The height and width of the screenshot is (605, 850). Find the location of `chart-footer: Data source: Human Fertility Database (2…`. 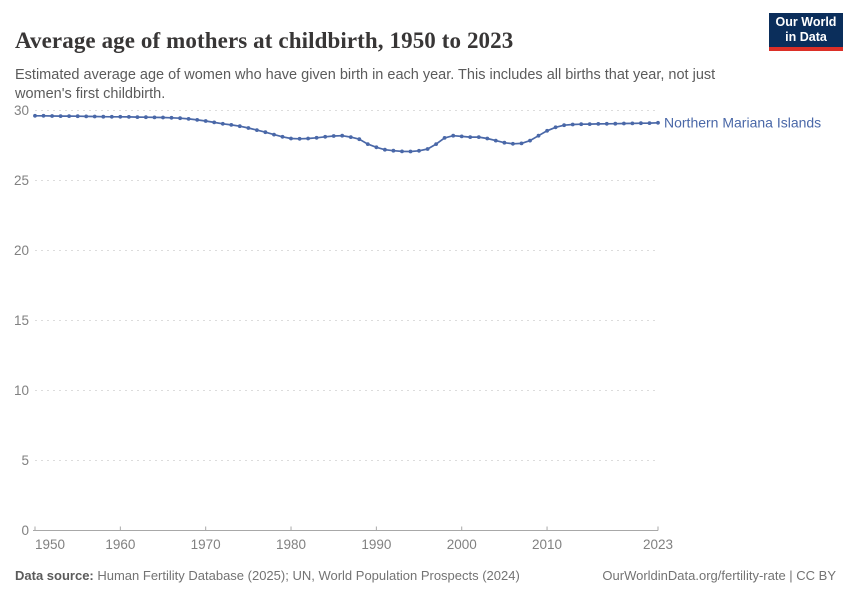

chart-footer: Data source: Human Fertility Database (2… is located at coordinates (425, 575).